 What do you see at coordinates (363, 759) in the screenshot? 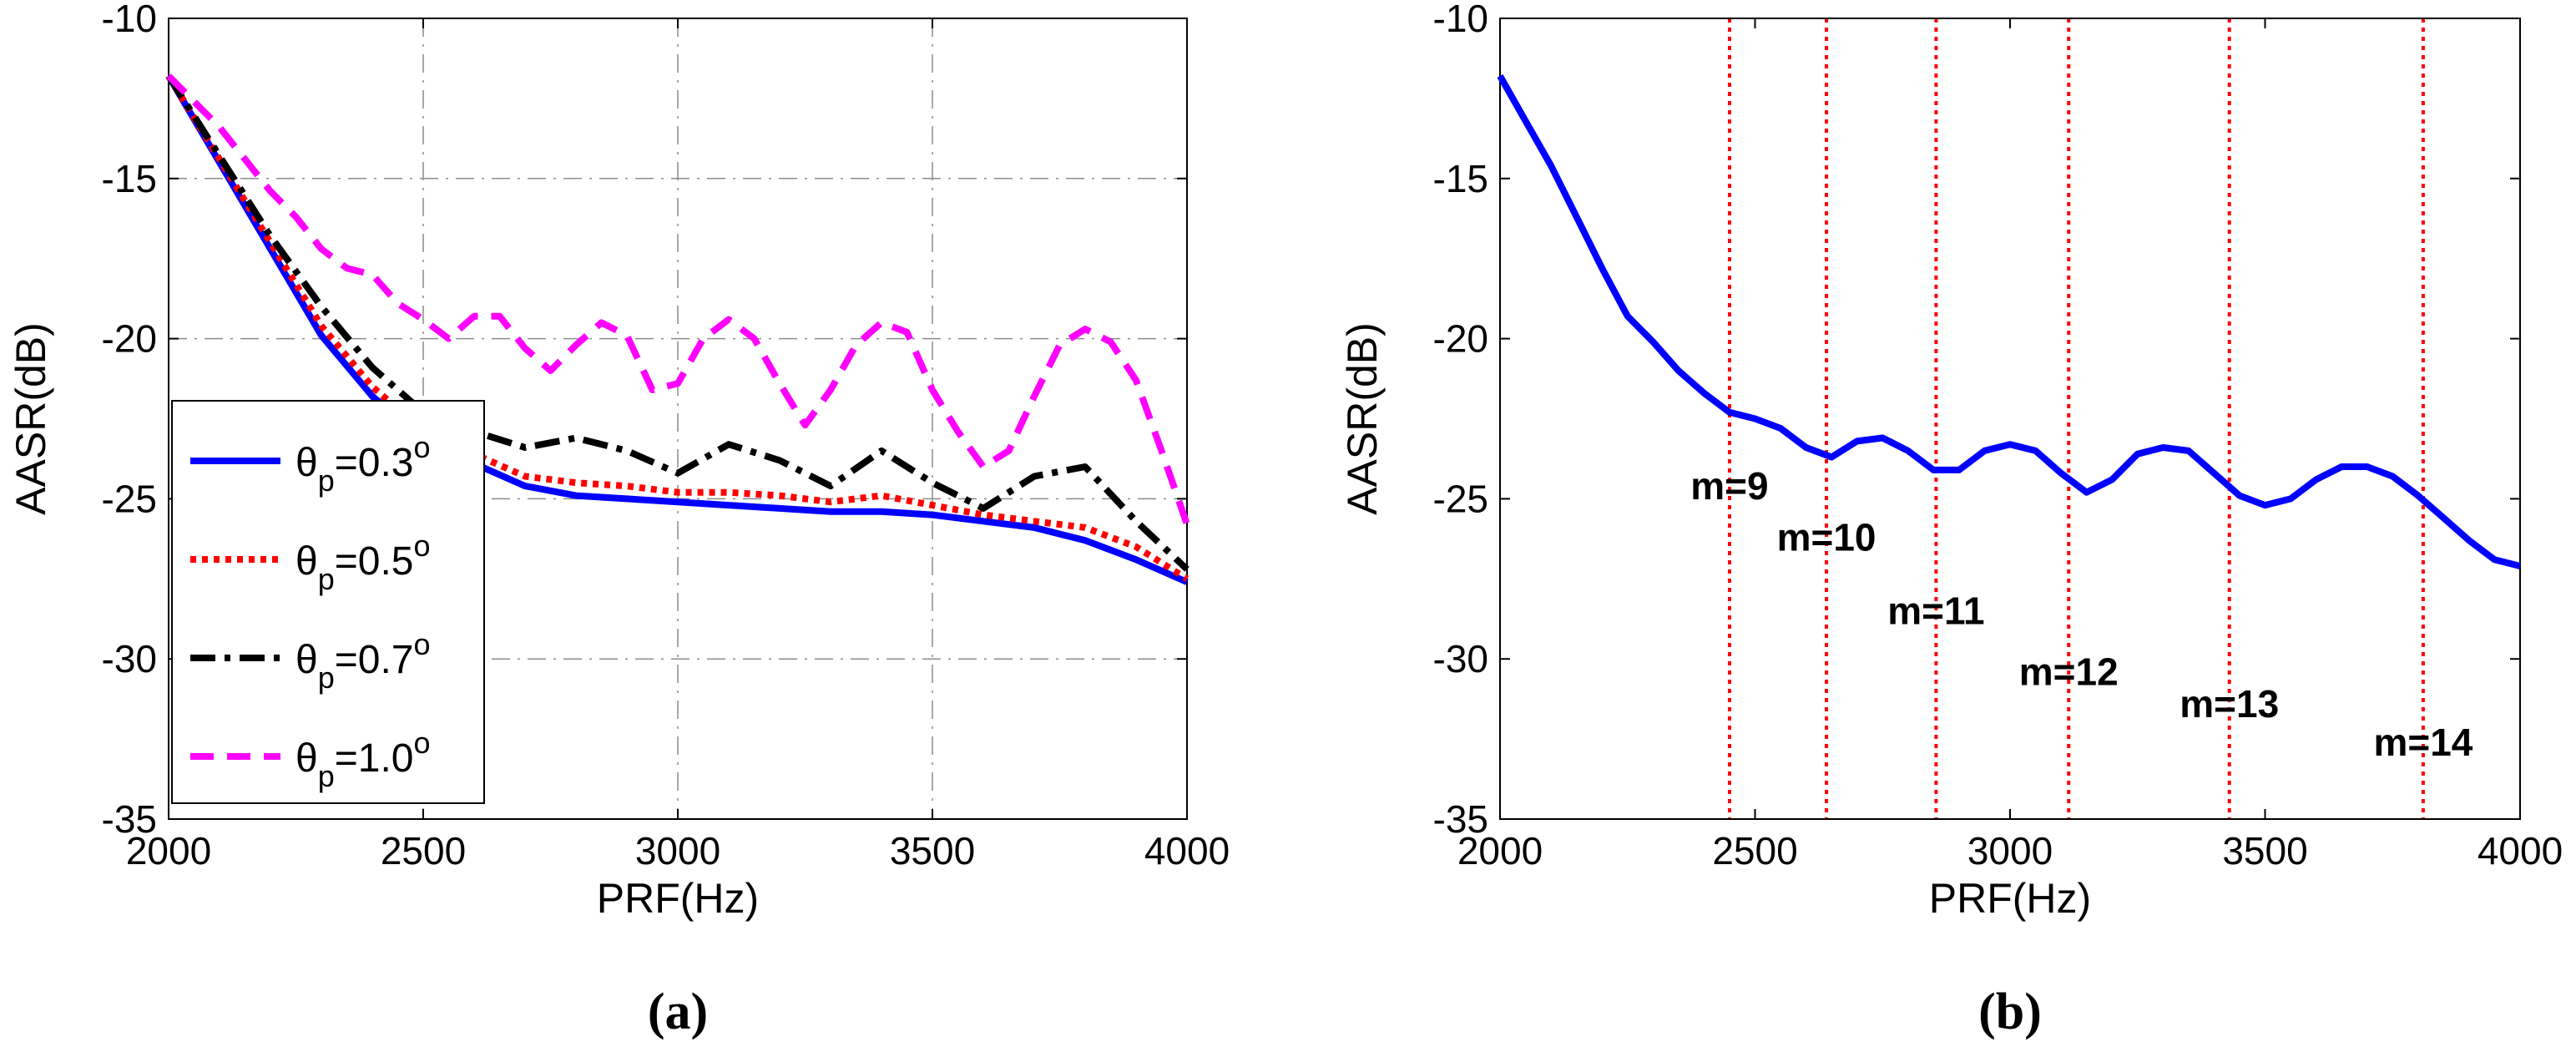
I see `legend-label: θp=1.0o` at bounding box center [363, 759].